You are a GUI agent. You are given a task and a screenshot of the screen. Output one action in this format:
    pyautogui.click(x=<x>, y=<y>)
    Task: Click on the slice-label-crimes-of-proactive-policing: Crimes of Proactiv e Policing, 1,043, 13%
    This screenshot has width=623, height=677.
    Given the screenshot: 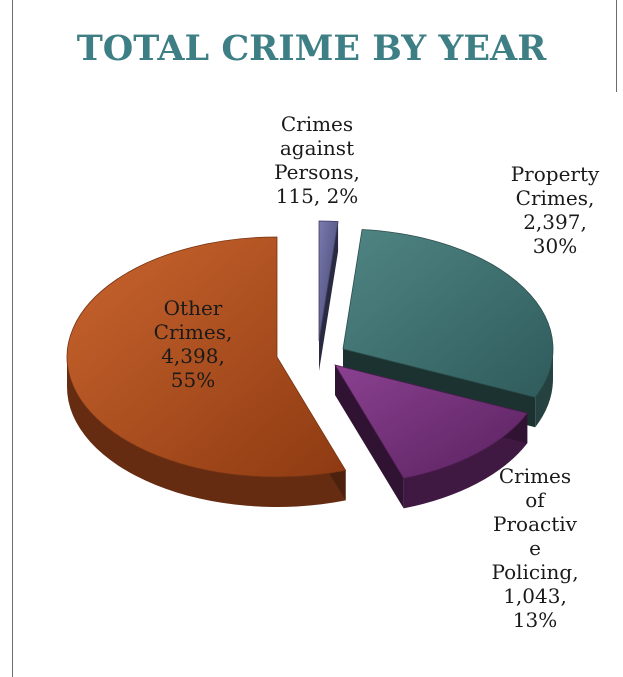 What is the action you would take?
    pyautogui.click(x=535, y=548)
    